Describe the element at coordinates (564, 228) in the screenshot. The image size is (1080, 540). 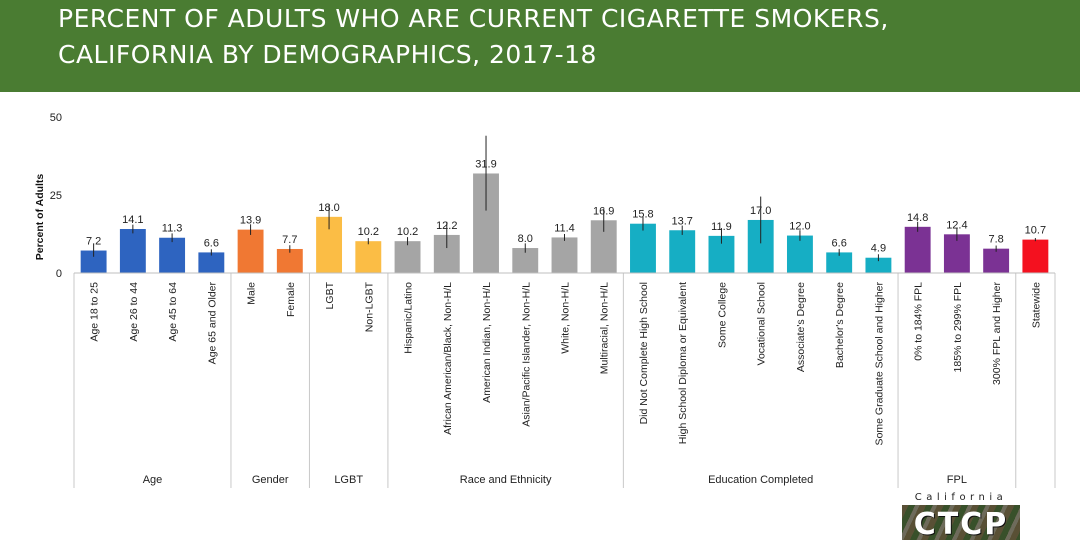
I see `data-label: 11.4` at that location.